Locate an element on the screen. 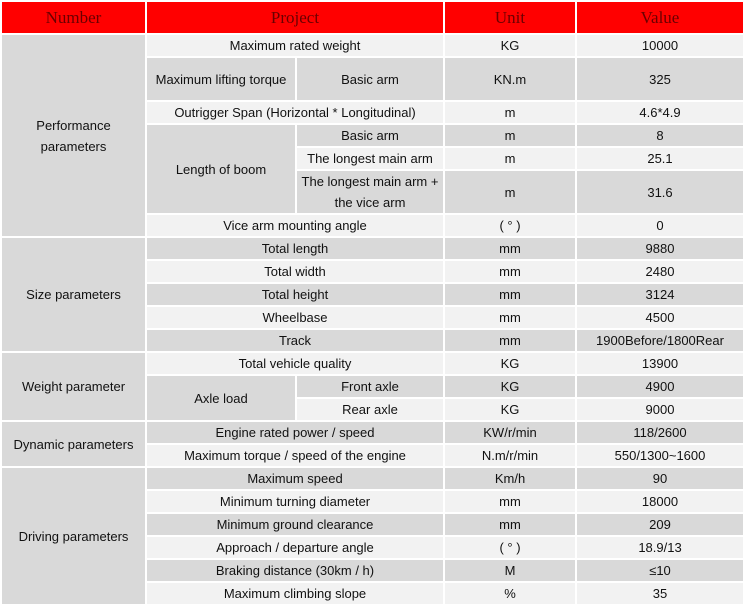 This screenshot has width=743, height=606. value-cell: 550/1300~1600 is located at coordinates (659, 455).